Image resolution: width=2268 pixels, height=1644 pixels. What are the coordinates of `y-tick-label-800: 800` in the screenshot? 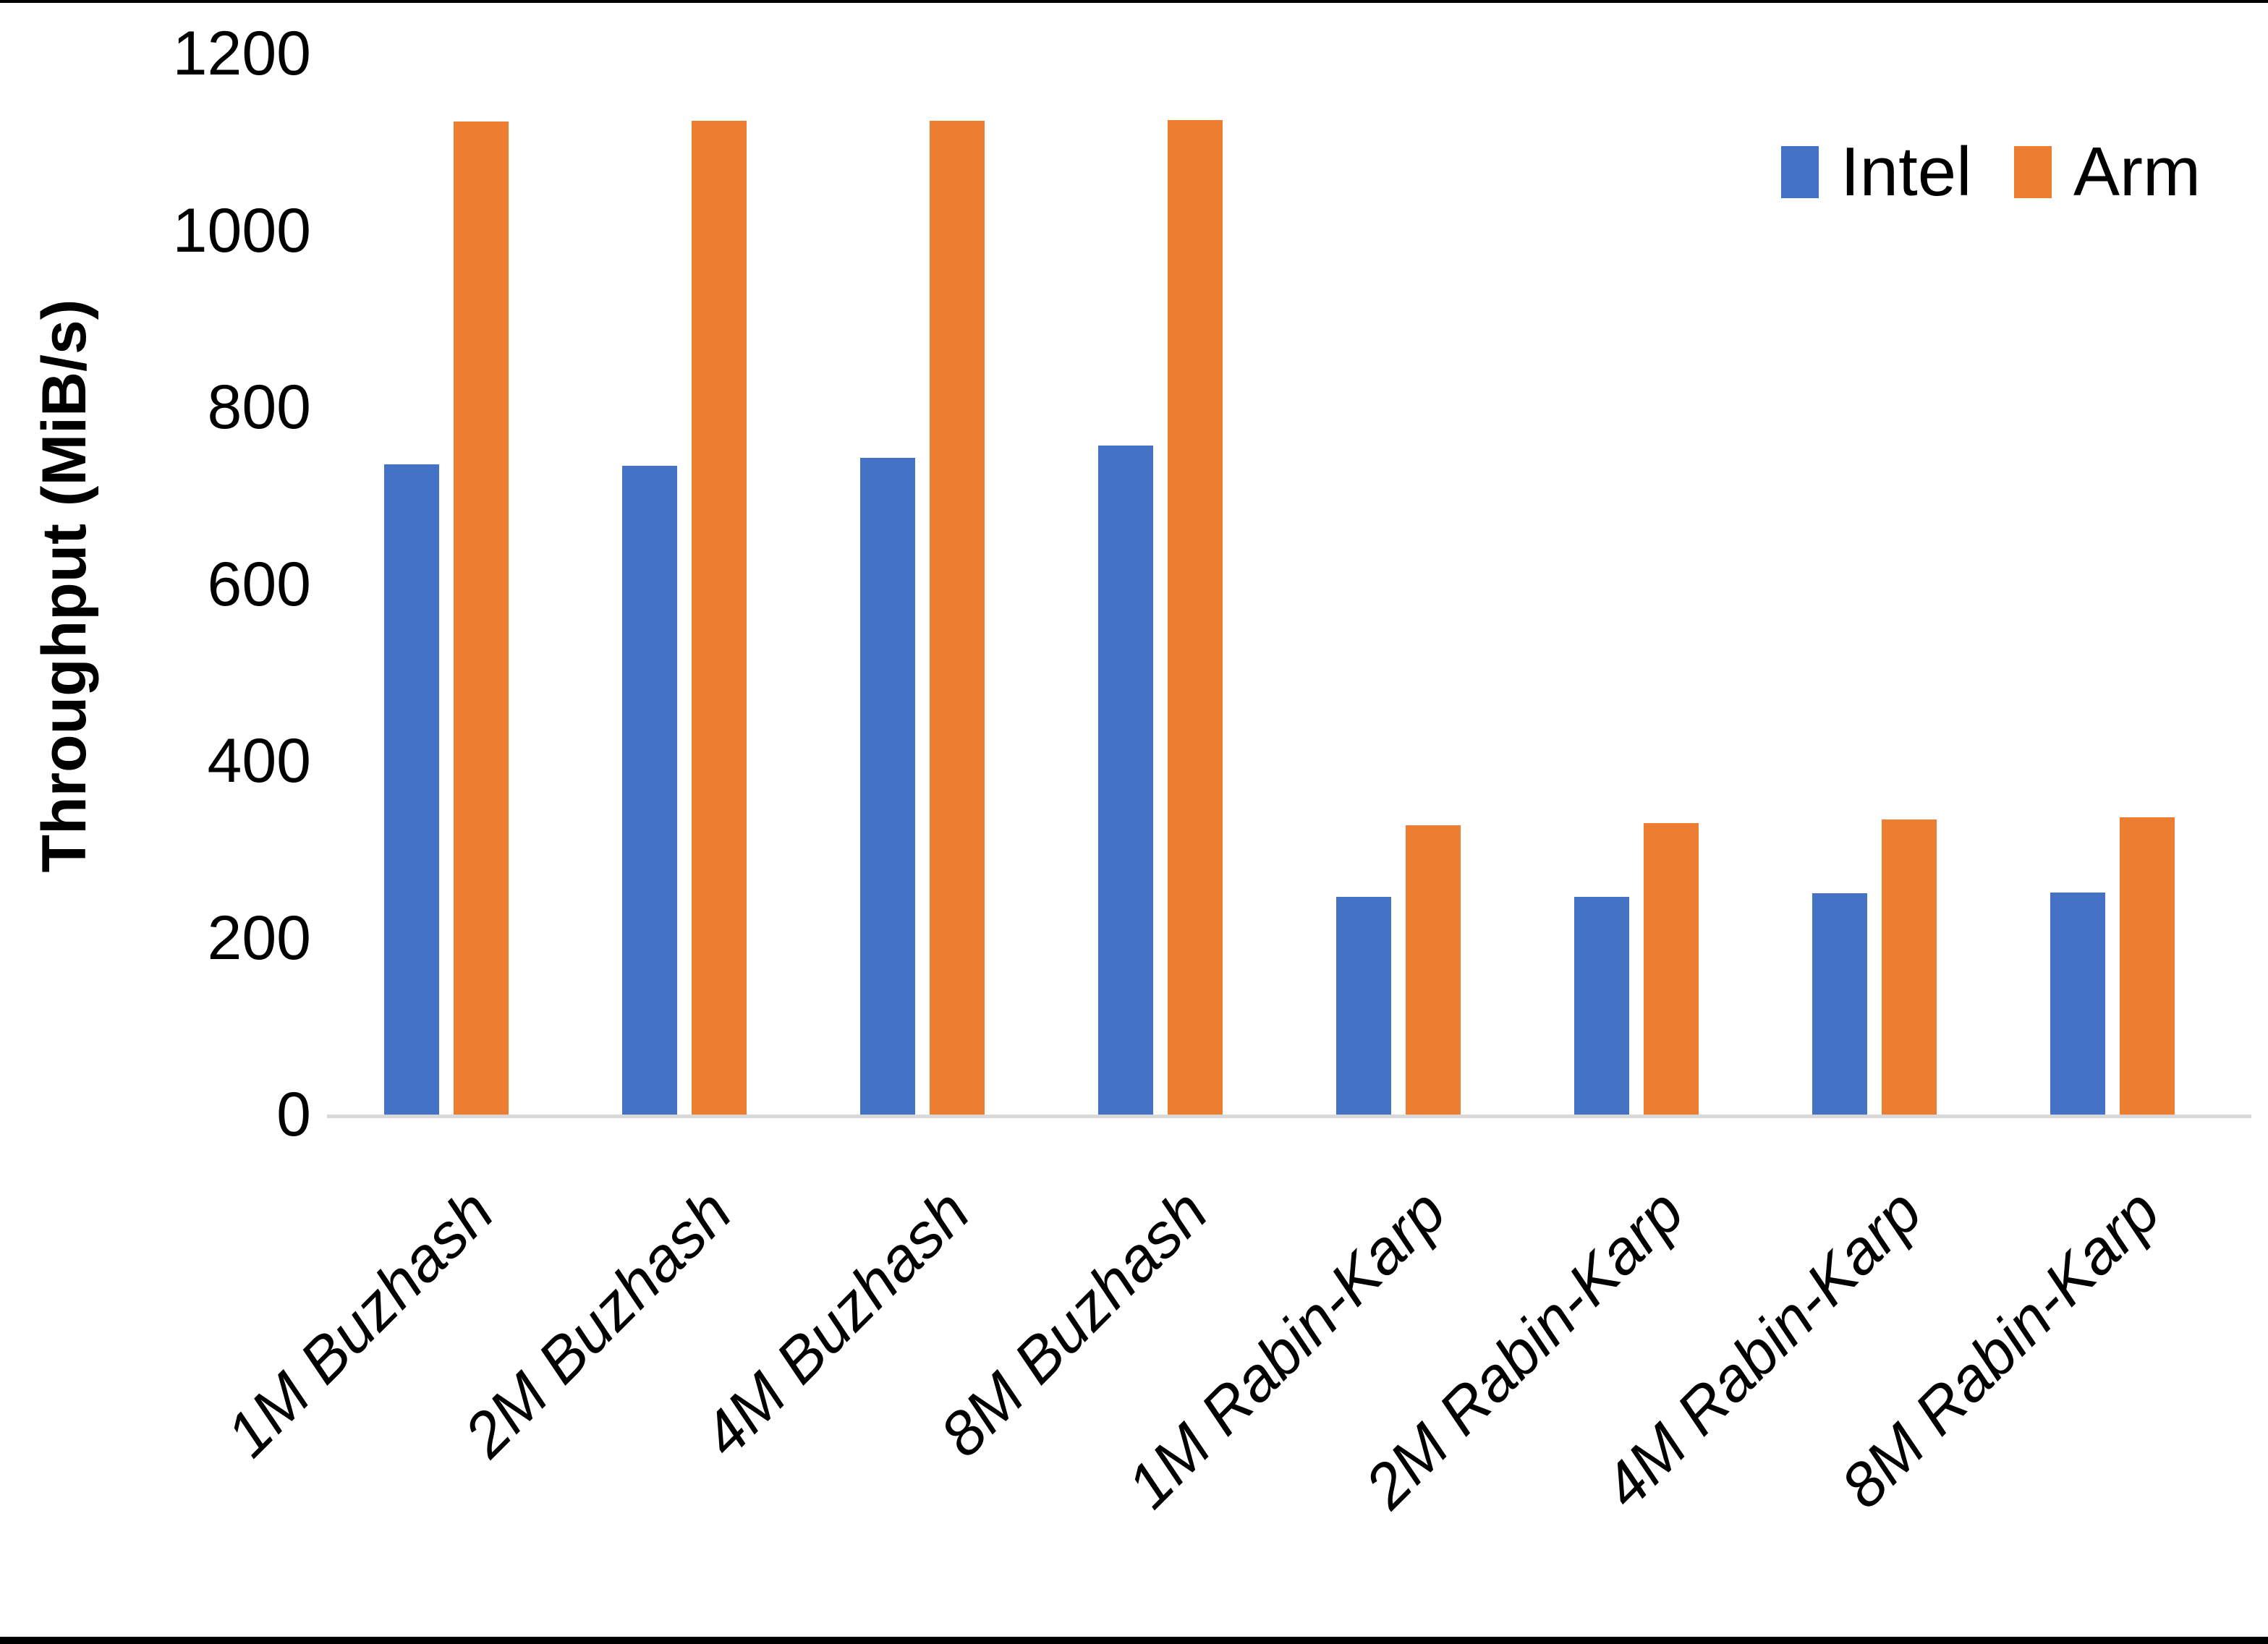 It's located at (259, 407).